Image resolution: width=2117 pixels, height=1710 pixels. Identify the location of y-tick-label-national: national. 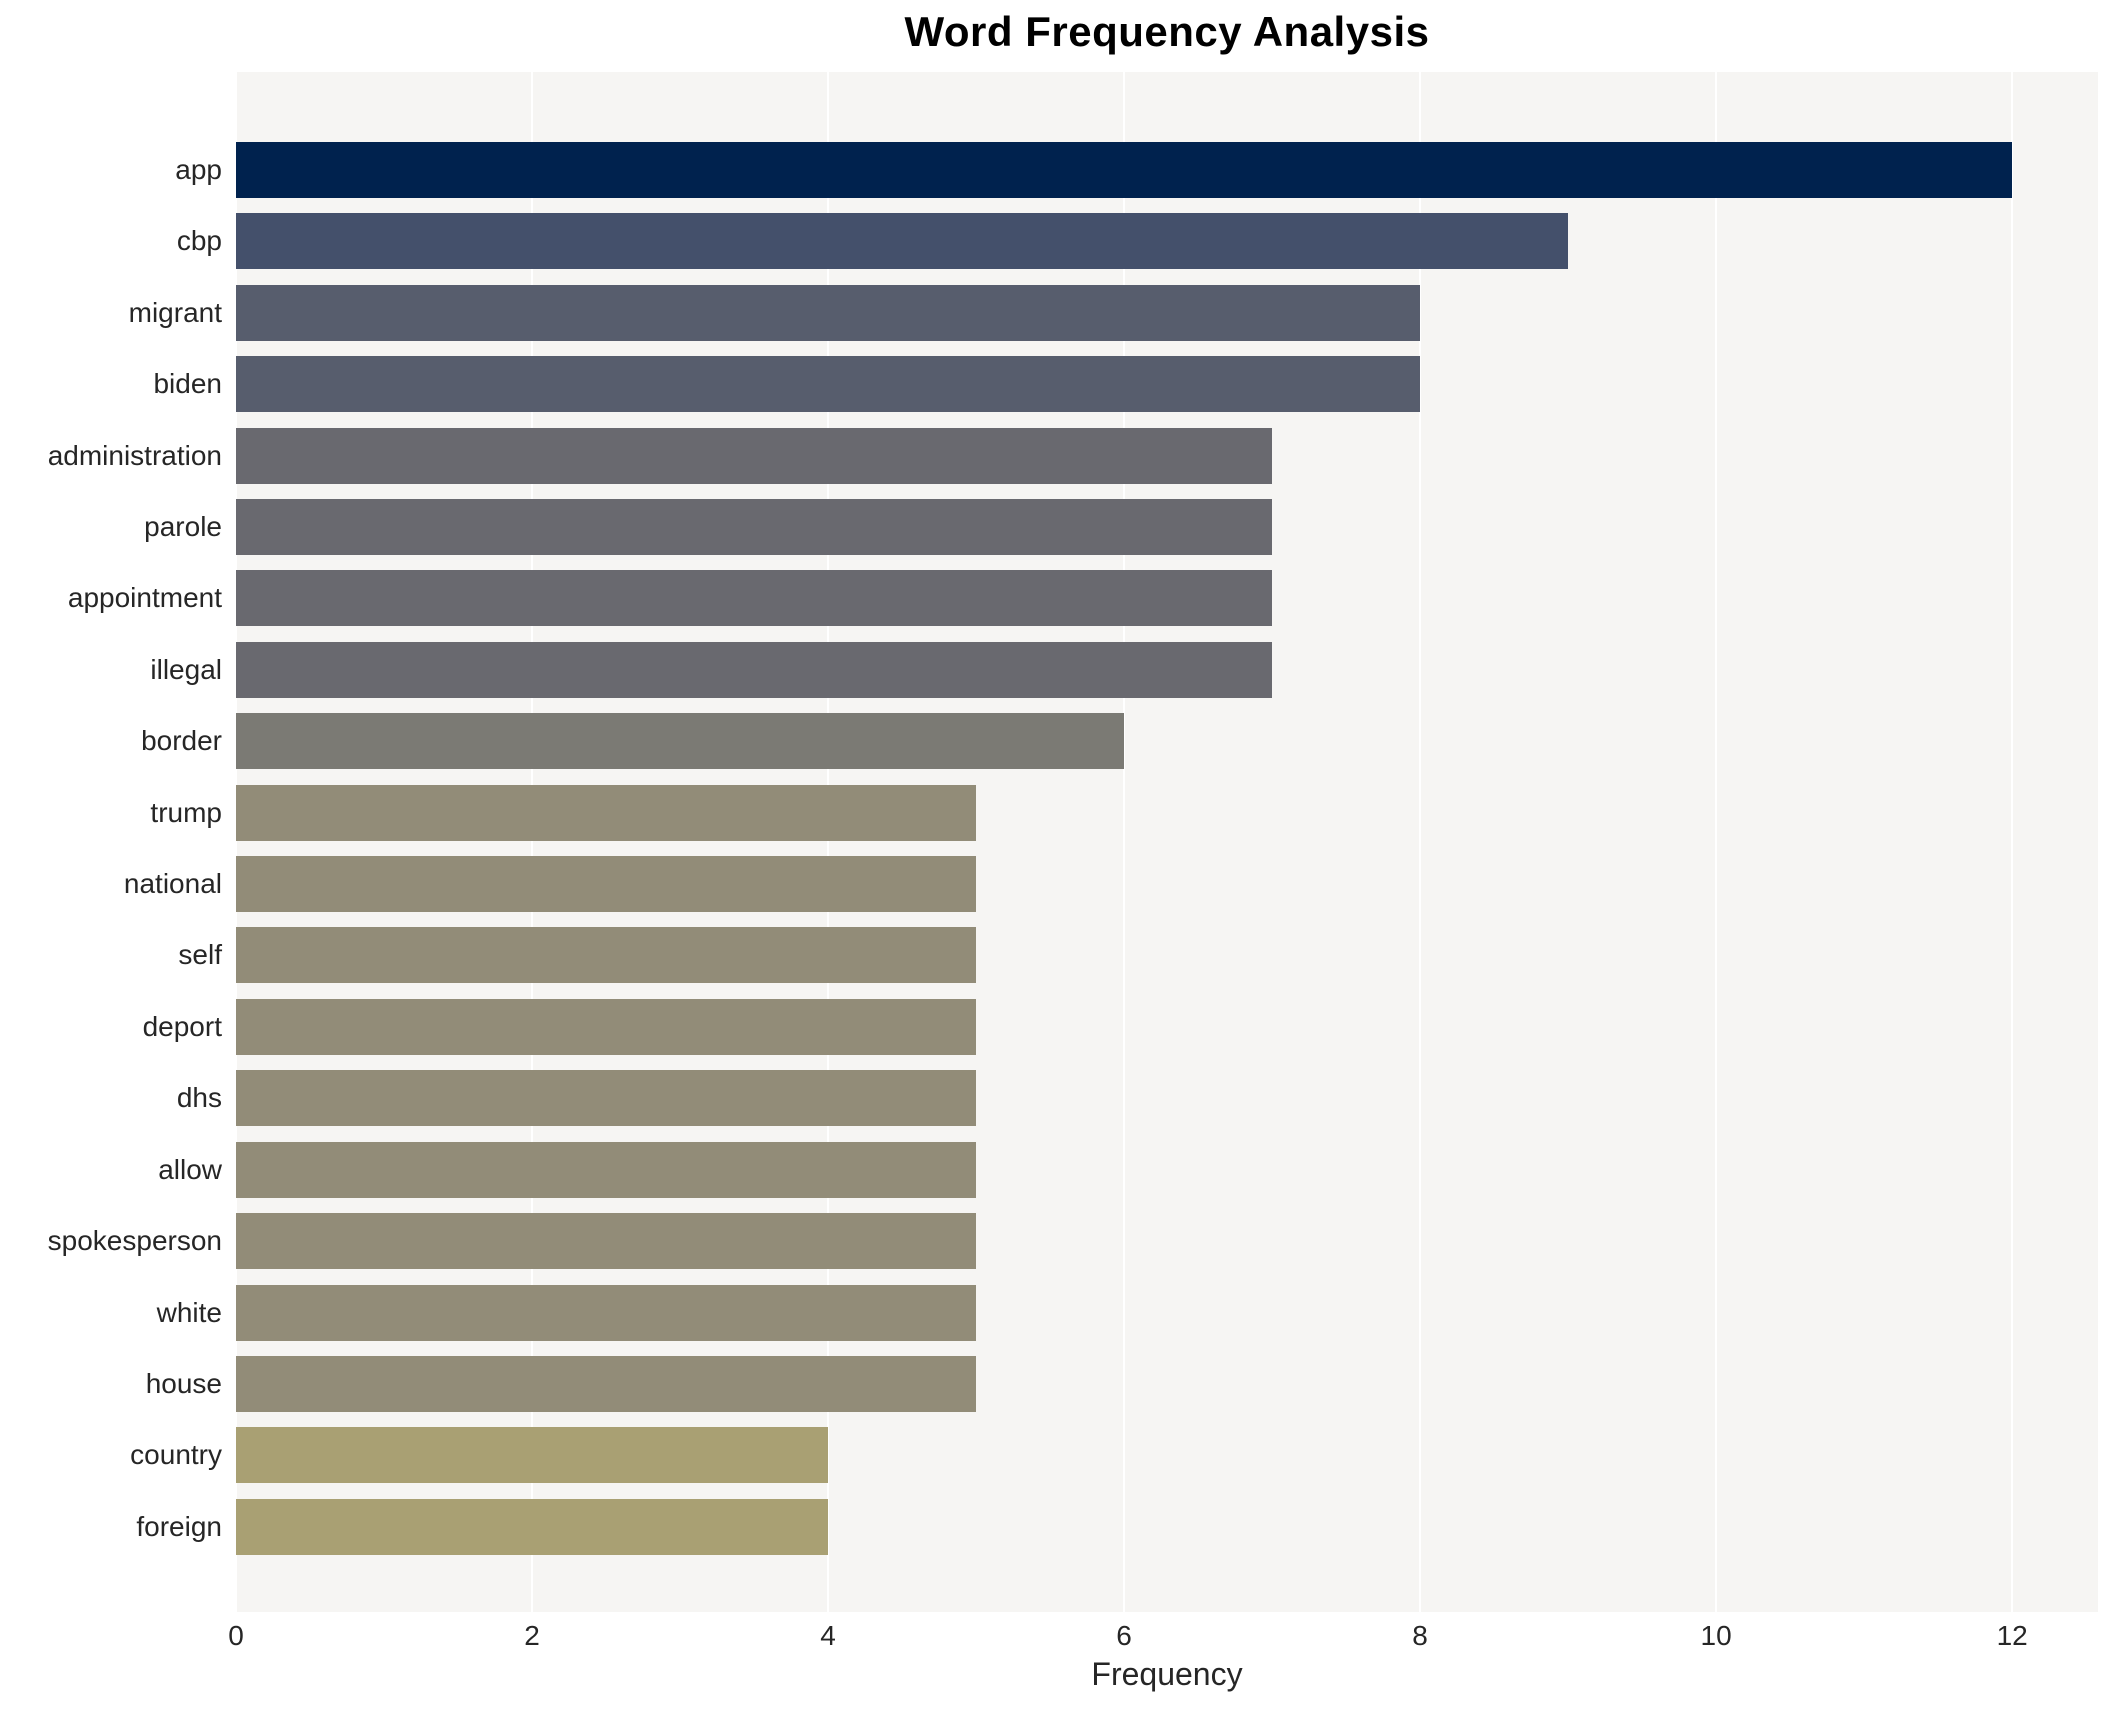
(172, 884).